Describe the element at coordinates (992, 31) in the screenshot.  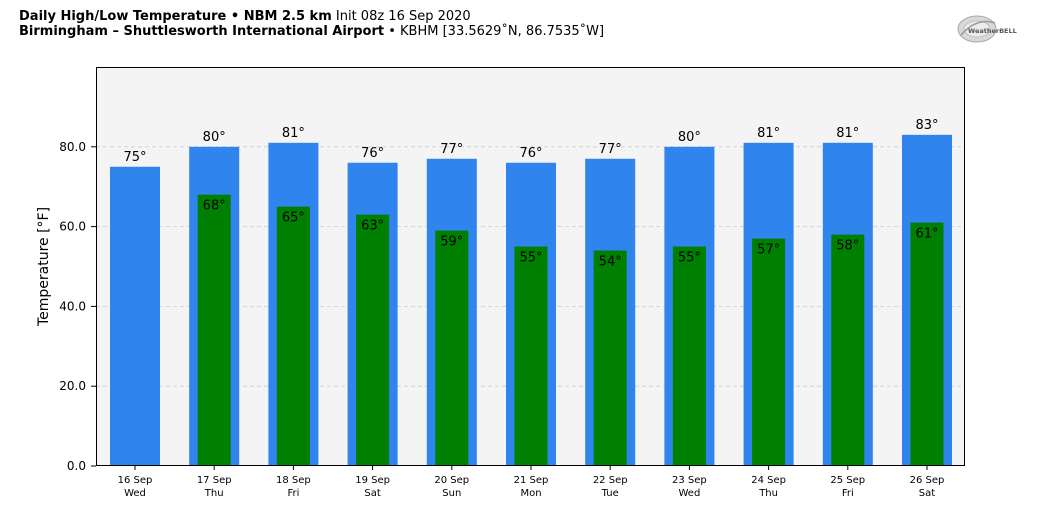
I see `logo-text: WeatherBELL` at that location.